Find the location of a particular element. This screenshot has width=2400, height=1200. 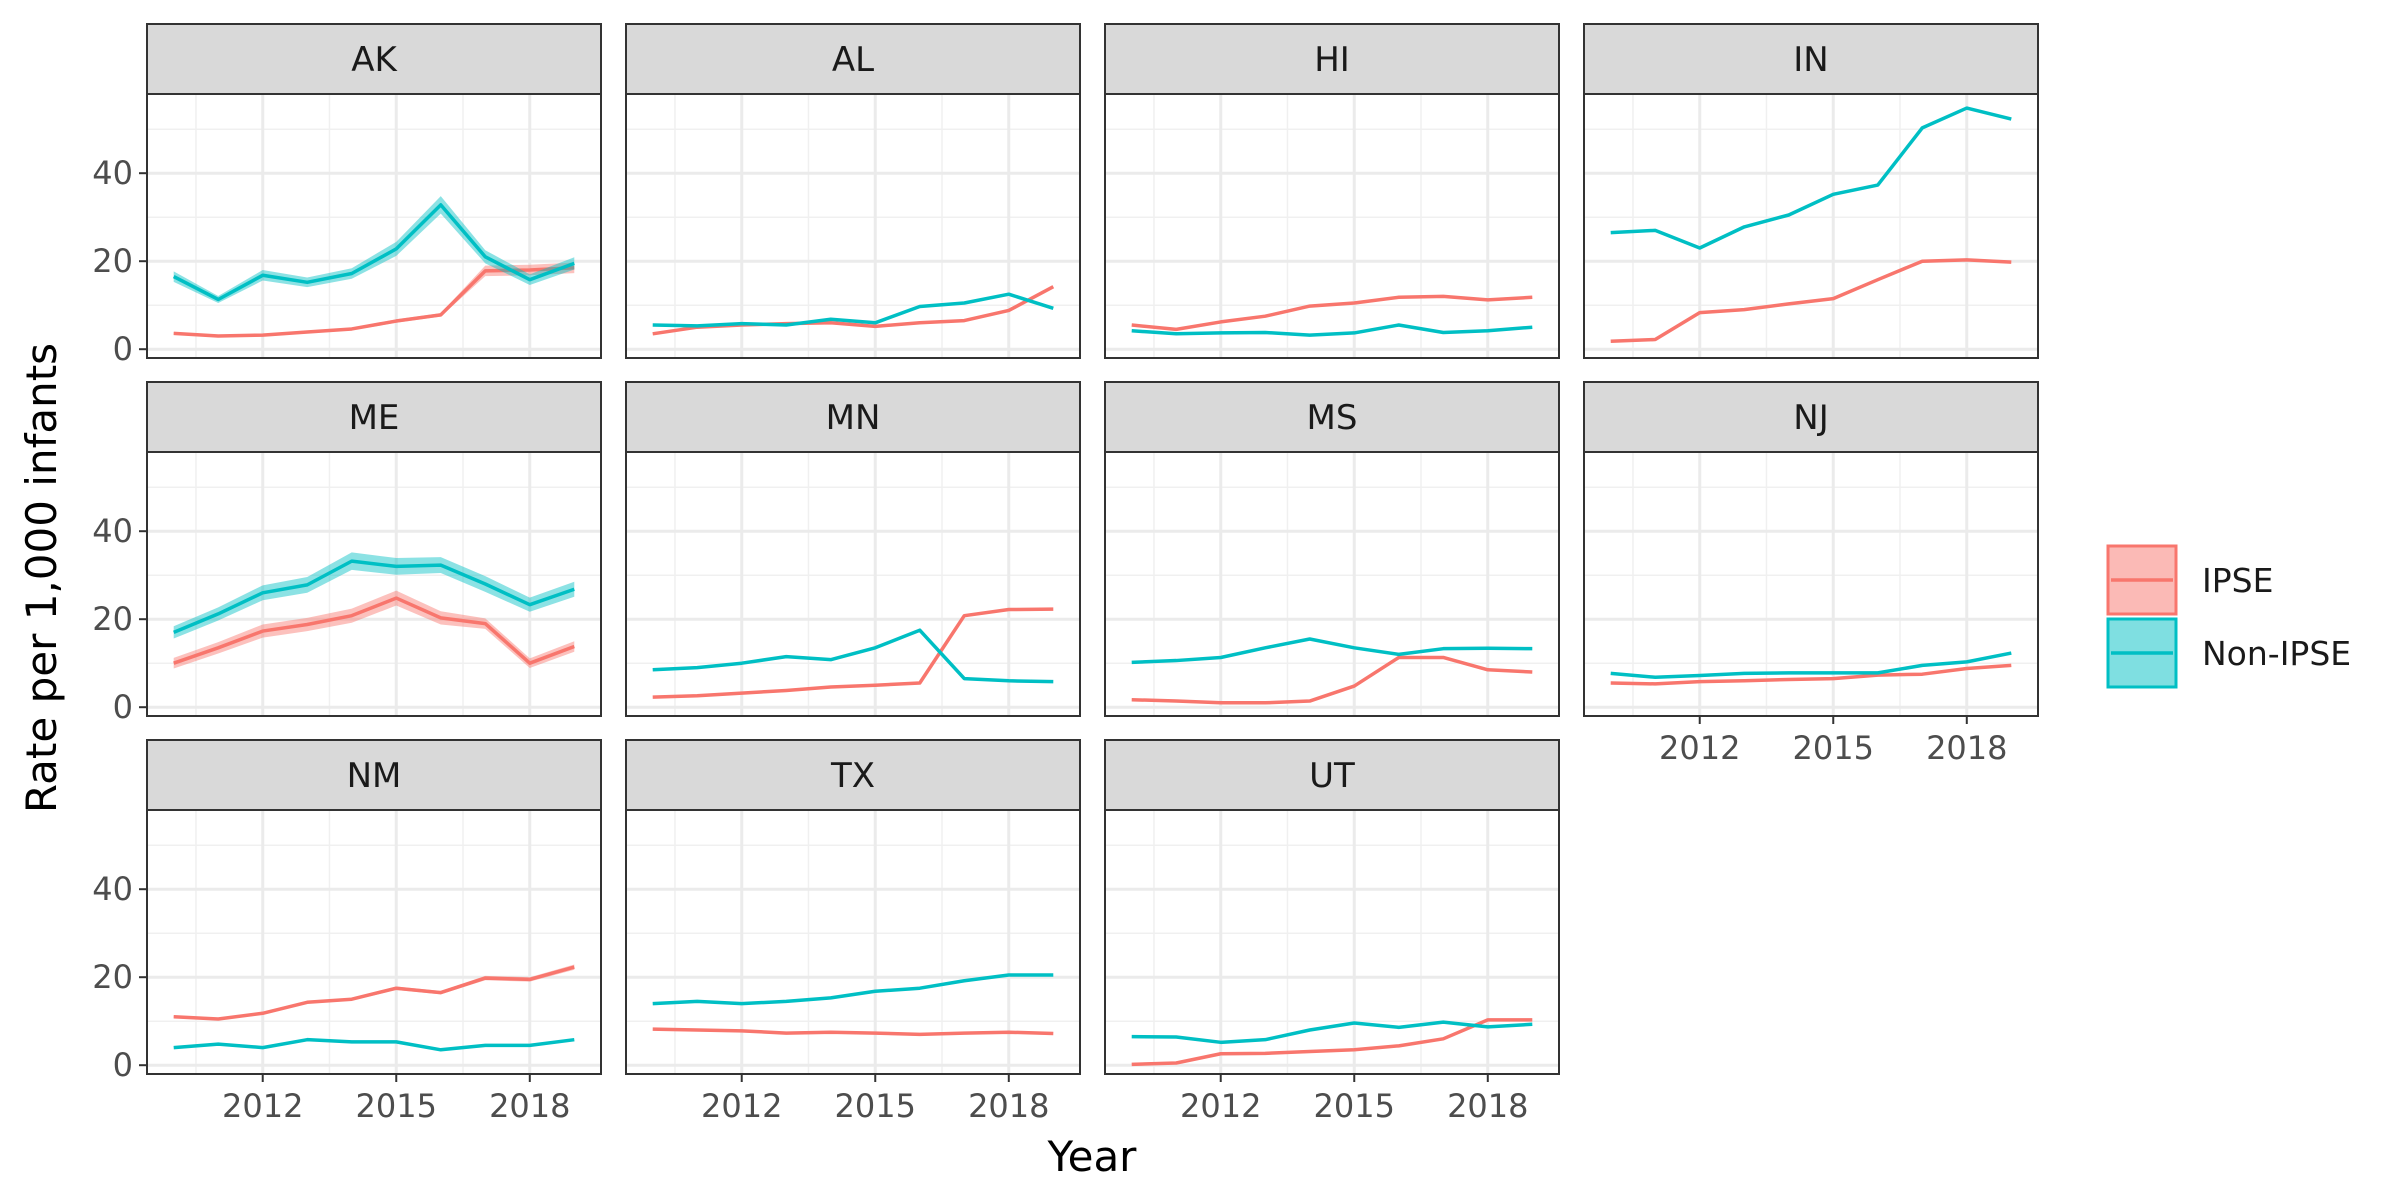

y-axes: 0 20 40 0 20 40 0 20 40 is located at coordinates (119, 619).